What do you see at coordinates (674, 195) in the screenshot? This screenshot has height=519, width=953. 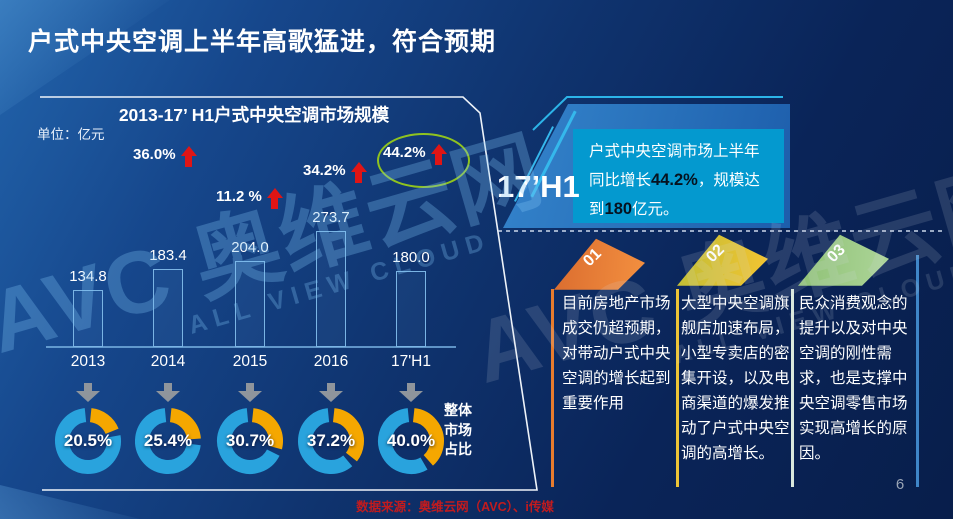 I see `callout-middle: ，规模达到` at bounding box center [674, 195].